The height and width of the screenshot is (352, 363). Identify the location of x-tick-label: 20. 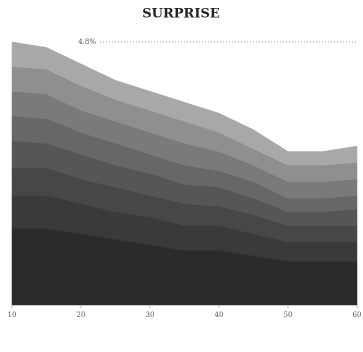
(81, 315).